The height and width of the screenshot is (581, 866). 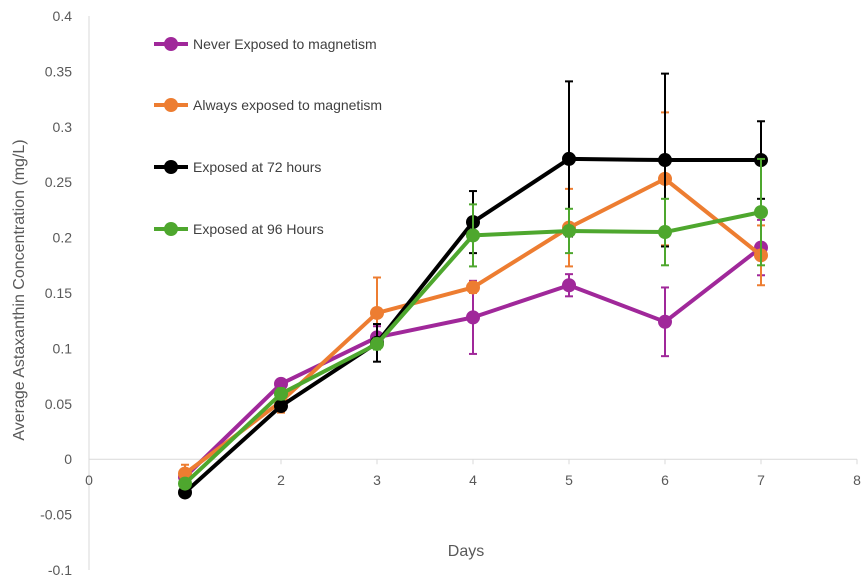 I want to click on y-axis-title: Average Astaxanthin Concentration (mg/L), so click(x=19, y=289).